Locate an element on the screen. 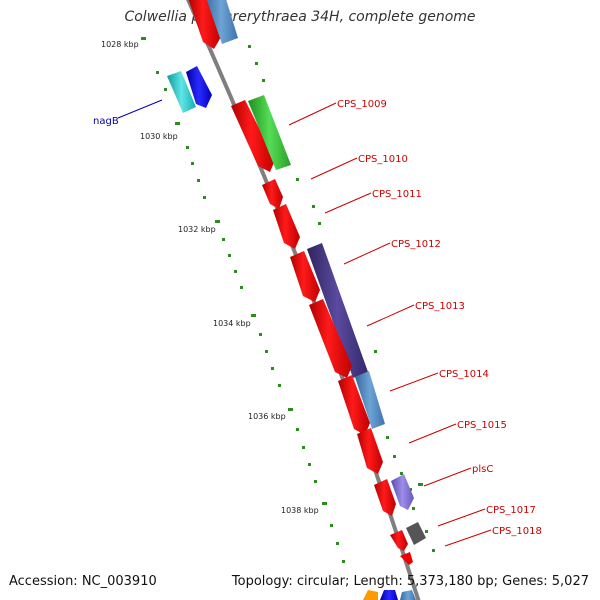 This screenshot has width=600, height=600. gene-feature-purple is located at coordinates (337, 310).